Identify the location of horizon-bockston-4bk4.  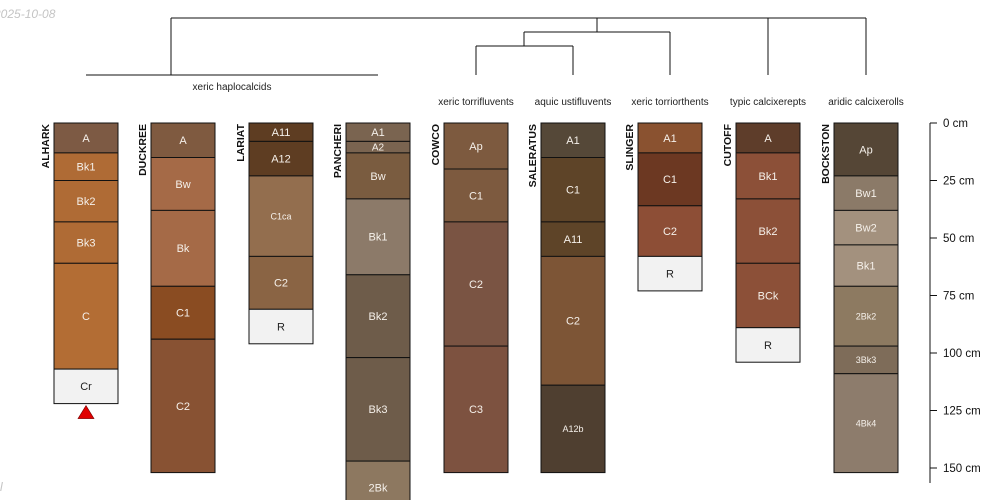
(866, 423).